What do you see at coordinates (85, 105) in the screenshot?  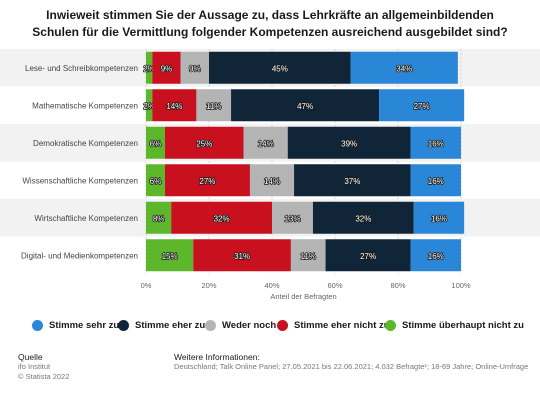 I see `category-label: Mathematische Kompetenzen` at bounding box center [85, 105].